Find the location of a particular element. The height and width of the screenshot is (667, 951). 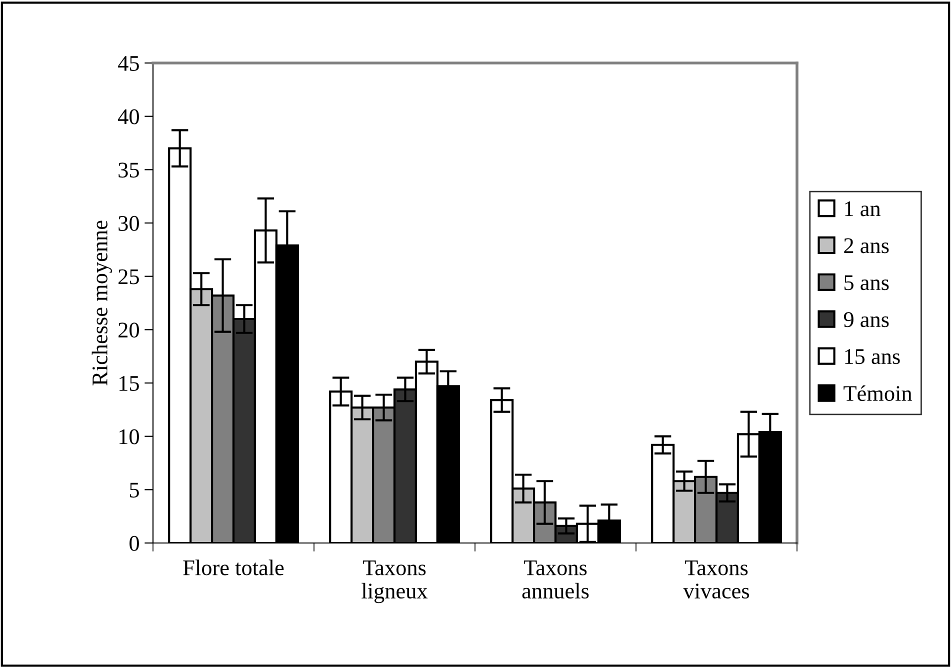

y-tick-label: 20 is located at coordinates (128, 330).